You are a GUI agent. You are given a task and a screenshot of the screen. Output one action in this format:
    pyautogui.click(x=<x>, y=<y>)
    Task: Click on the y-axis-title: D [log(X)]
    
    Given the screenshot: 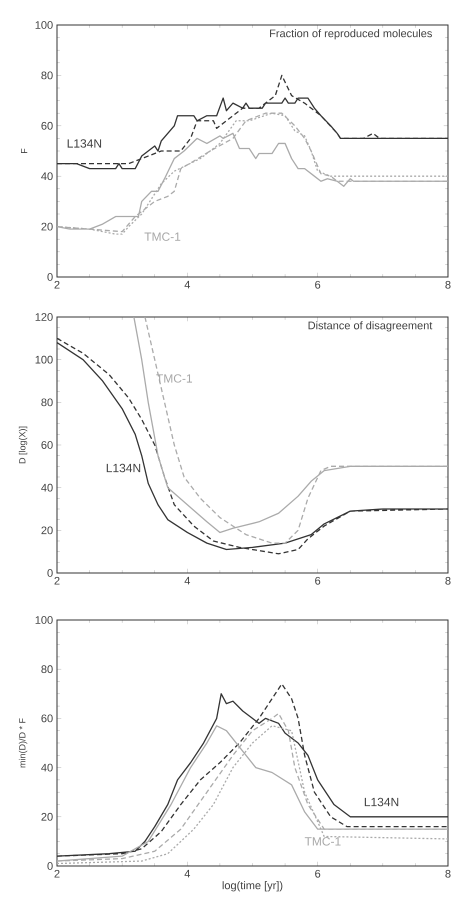 What is the action you would take?
    pyautogui.click(x=23, y=445)
    